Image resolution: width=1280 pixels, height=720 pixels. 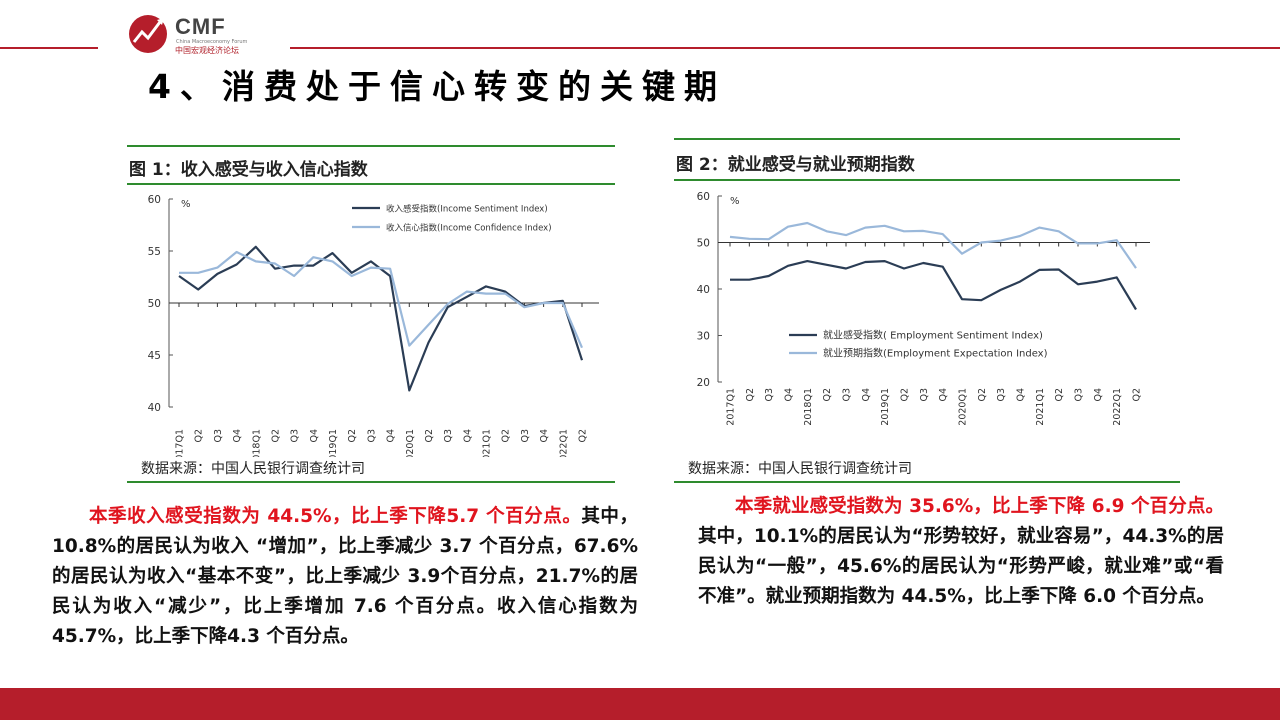 I want to click on y-tick-label: 45, so click(x=154, y=356).